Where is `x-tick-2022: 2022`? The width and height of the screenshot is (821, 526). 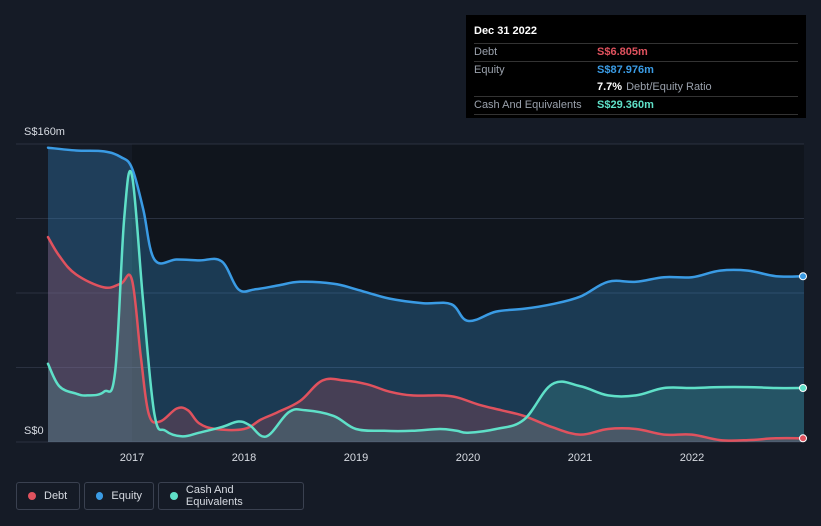 x-tick-2022: 2022 is located at coordinates (692, 458).